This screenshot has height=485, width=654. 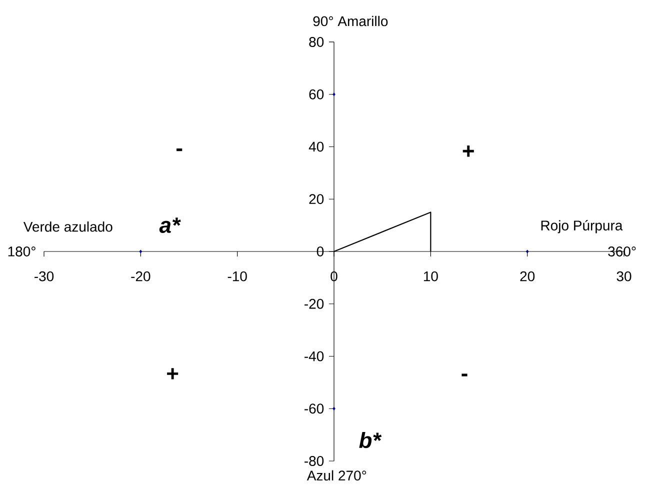 What do you see at coordinates (22, 251) in the screenshot?
I see `text: 180°` at bounding box center [22, 251].